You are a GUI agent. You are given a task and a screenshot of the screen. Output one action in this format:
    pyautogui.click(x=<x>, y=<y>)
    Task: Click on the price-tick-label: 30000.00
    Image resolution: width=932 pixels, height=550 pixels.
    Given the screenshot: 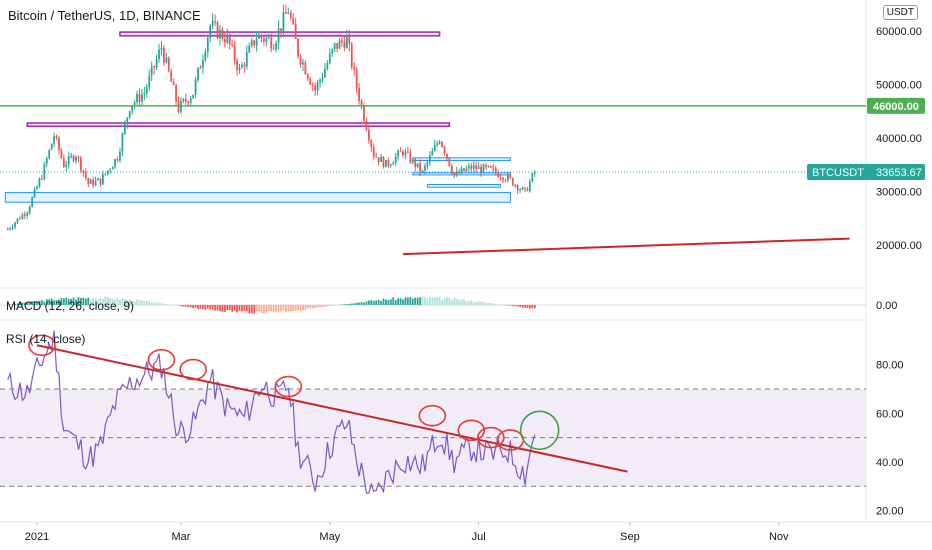 What is the action you would take?
    pyautogui.click(x=899, y=193)
    